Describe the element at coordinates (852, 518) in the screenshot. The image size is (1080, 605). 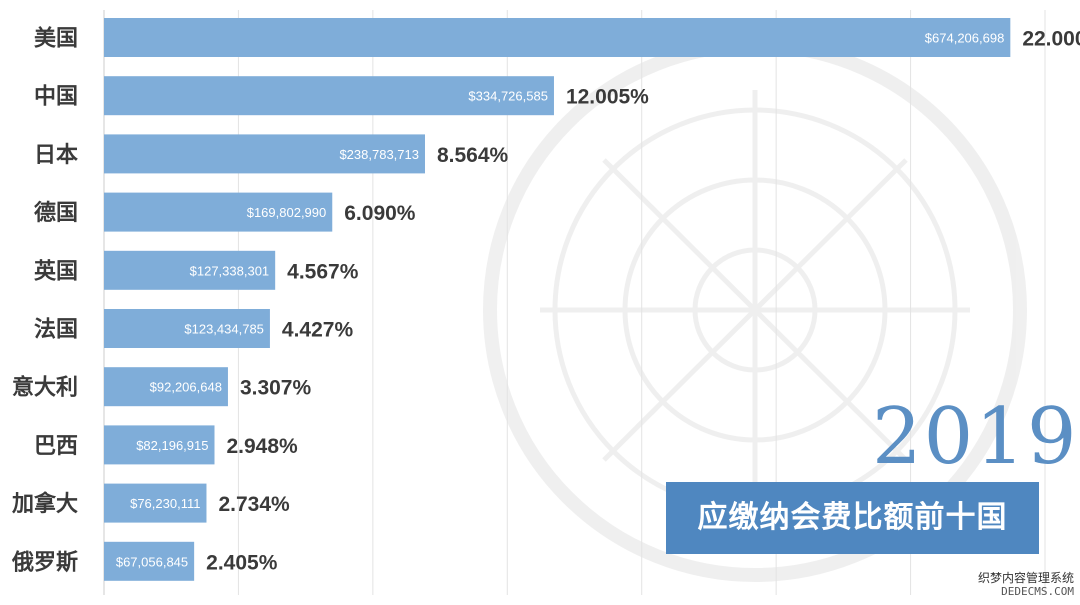
I see `subtitle-banner: 应缴纳会费比额前十国` at that location.